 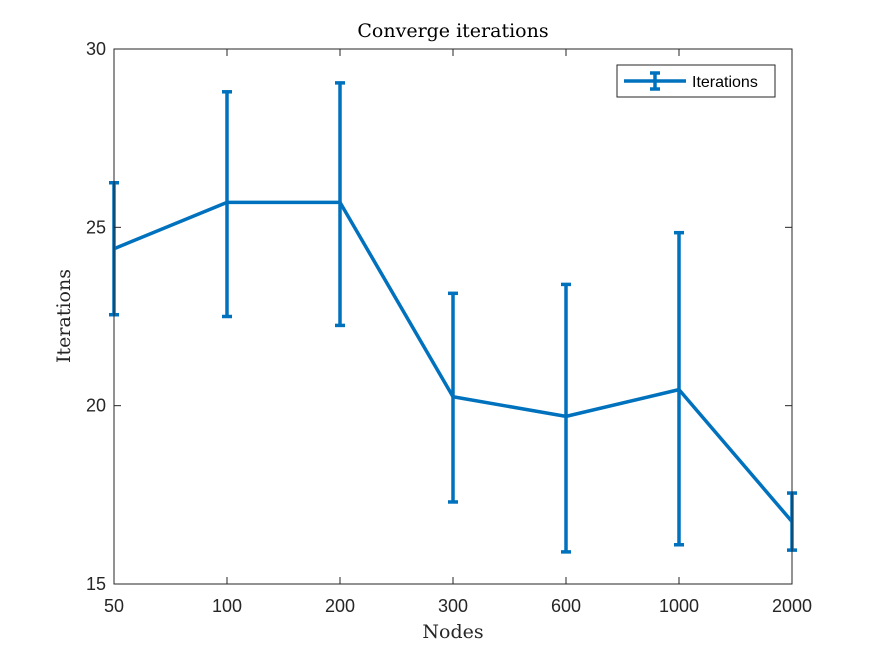 I want to click on chart-title: Converge iterations, so click(x=452, y=31).